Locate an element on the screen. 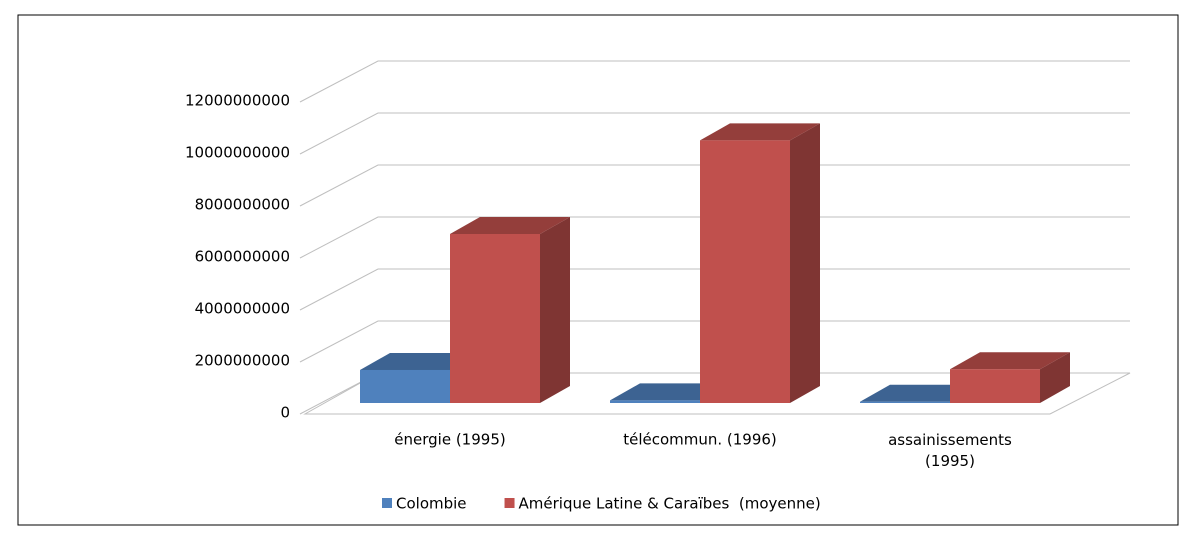 Image resolution: width=1195 pixels, height=536 pixels. y-tick-label: 6000000000 is located at coordinates (242, 257).